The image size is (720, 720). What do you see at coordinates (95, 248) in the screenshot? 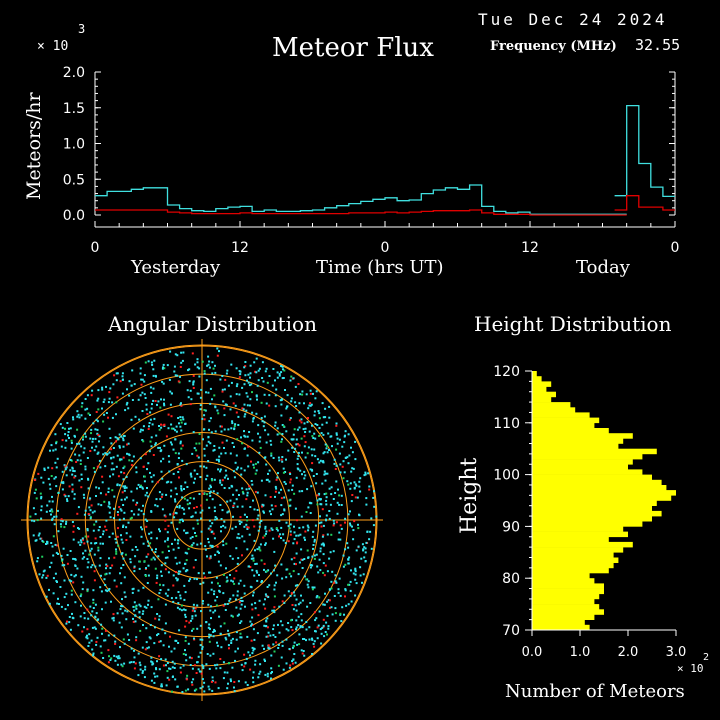
I see `flux-x-tick-label: 0` at bounding box center [95, 248].